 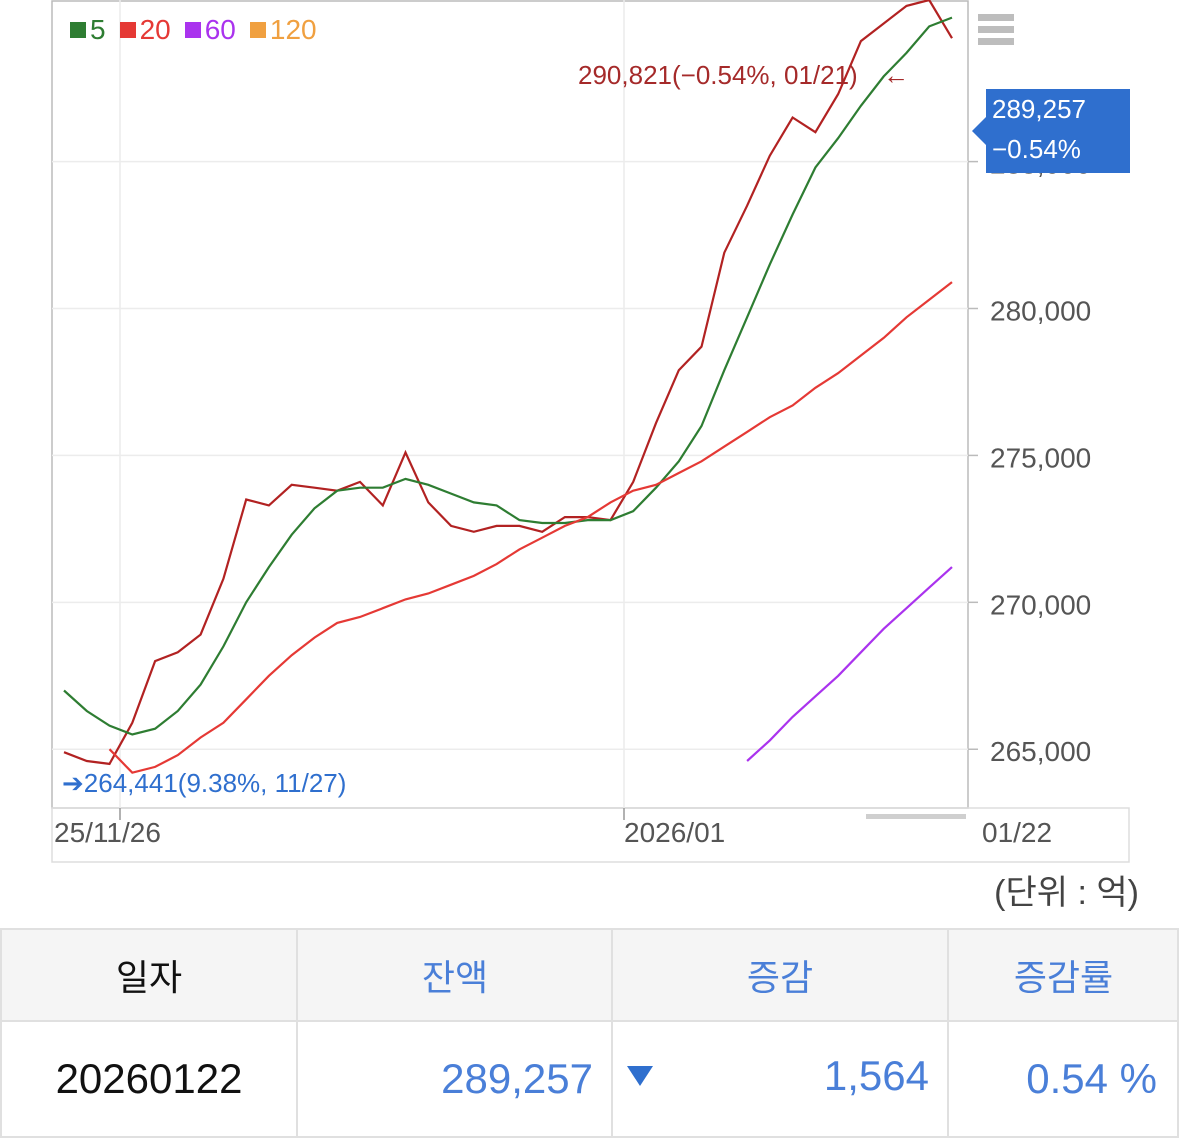 What do you see at coordinates (107, 832) in the screenshot?
I see `x-tick-label: 25/11/26` at bounding box center [107, 832].